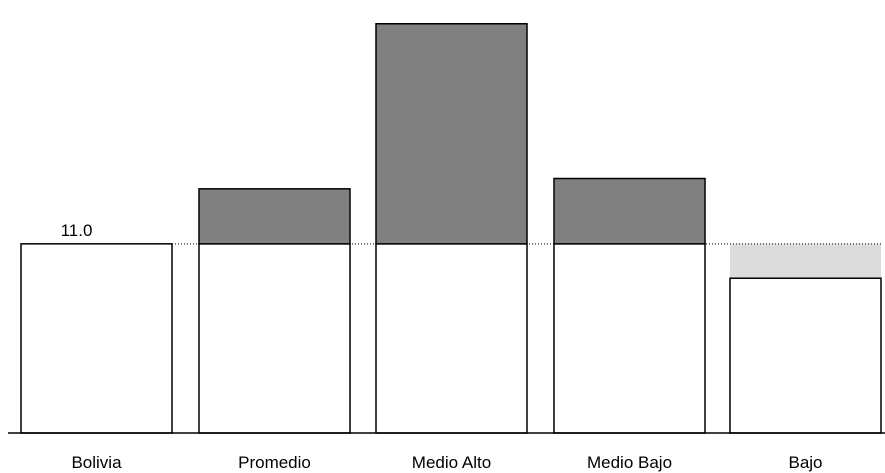 Image resolution: width=885 pixels, height=473 pixels. What do you see at coordinates (274, 338) in the screenshot?
I see `bar-promedio` at bounding box center [274, 338].